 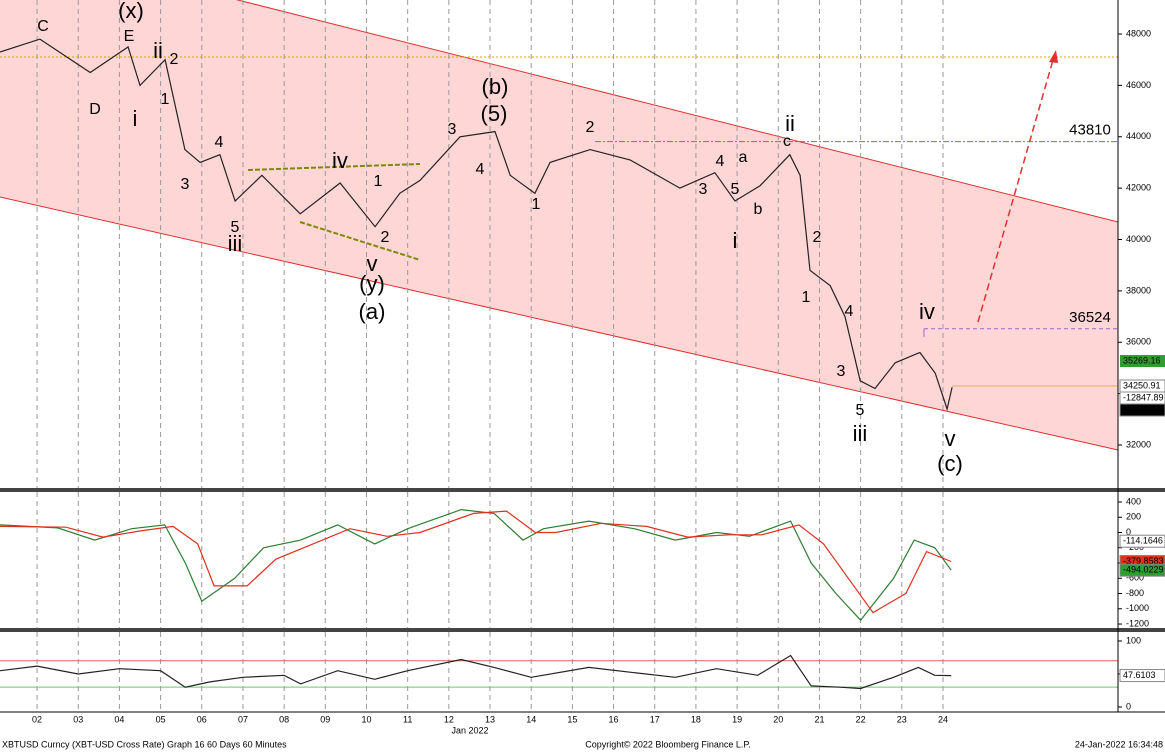 What do you see at coordinates (1139, 675) in the screenshot?
I see `value-box-label: 47.6103` at bounding box center [1139, 675].